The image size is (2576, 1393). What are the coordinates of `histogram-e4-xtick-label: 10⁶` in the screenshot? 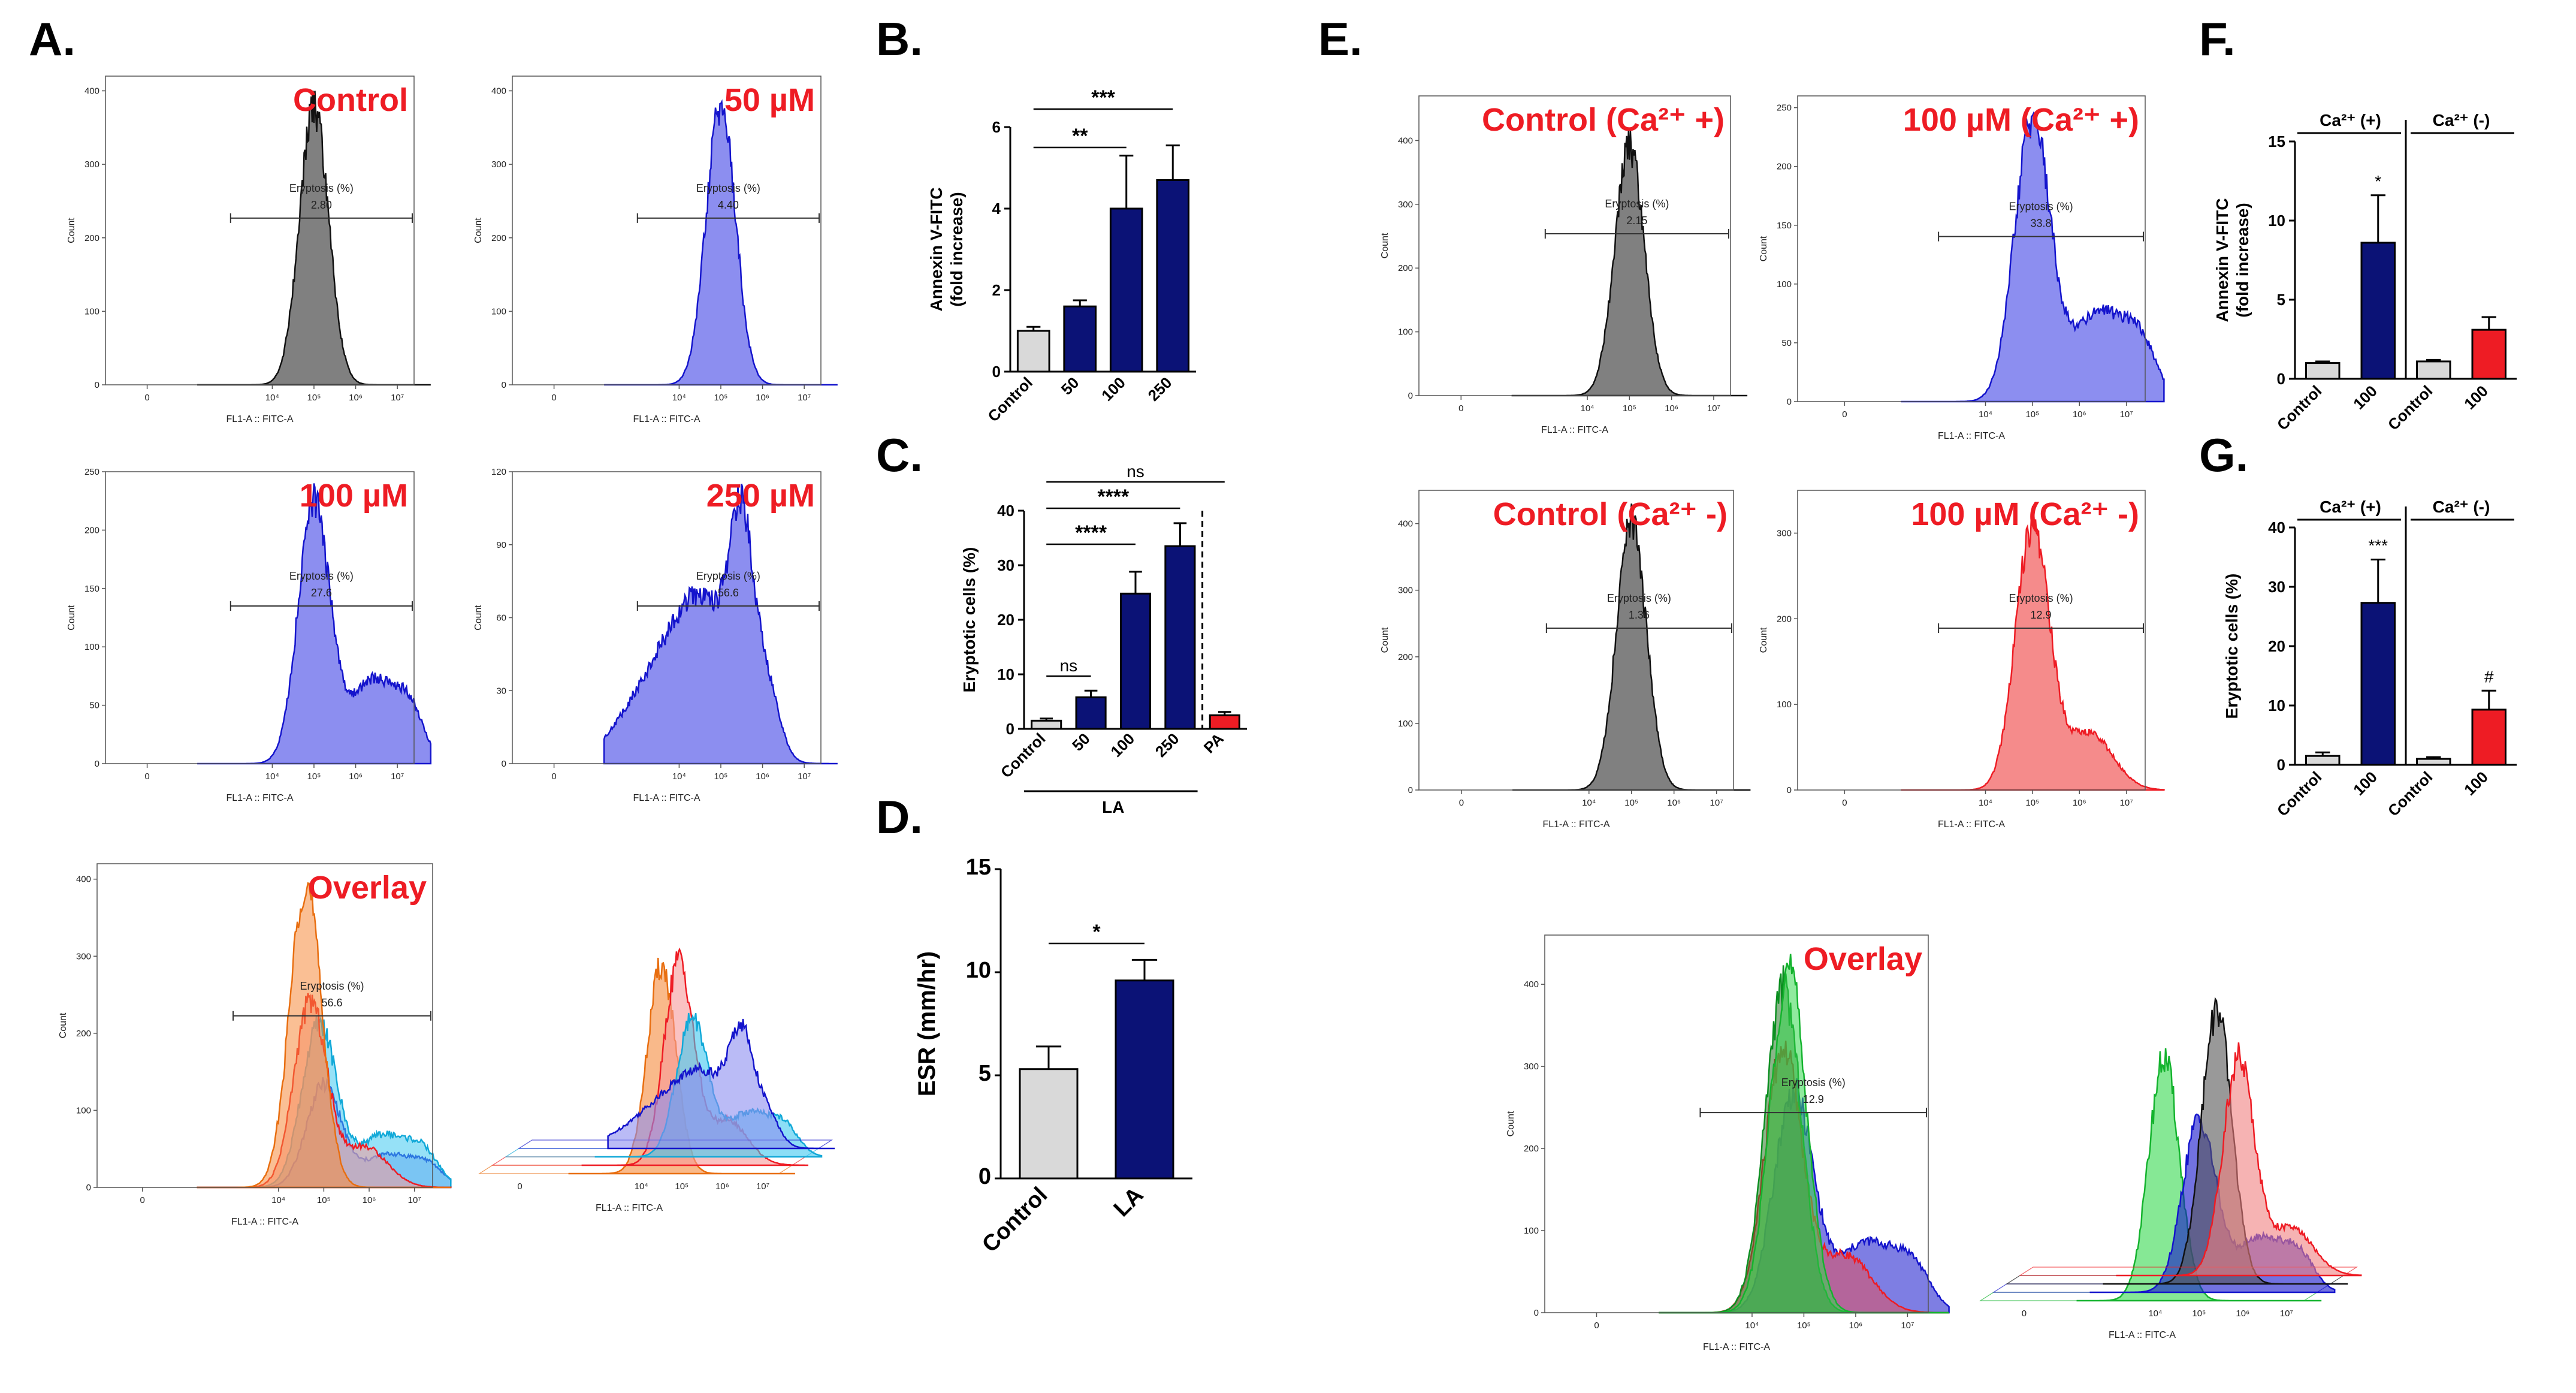 It's located at (2080, 803).